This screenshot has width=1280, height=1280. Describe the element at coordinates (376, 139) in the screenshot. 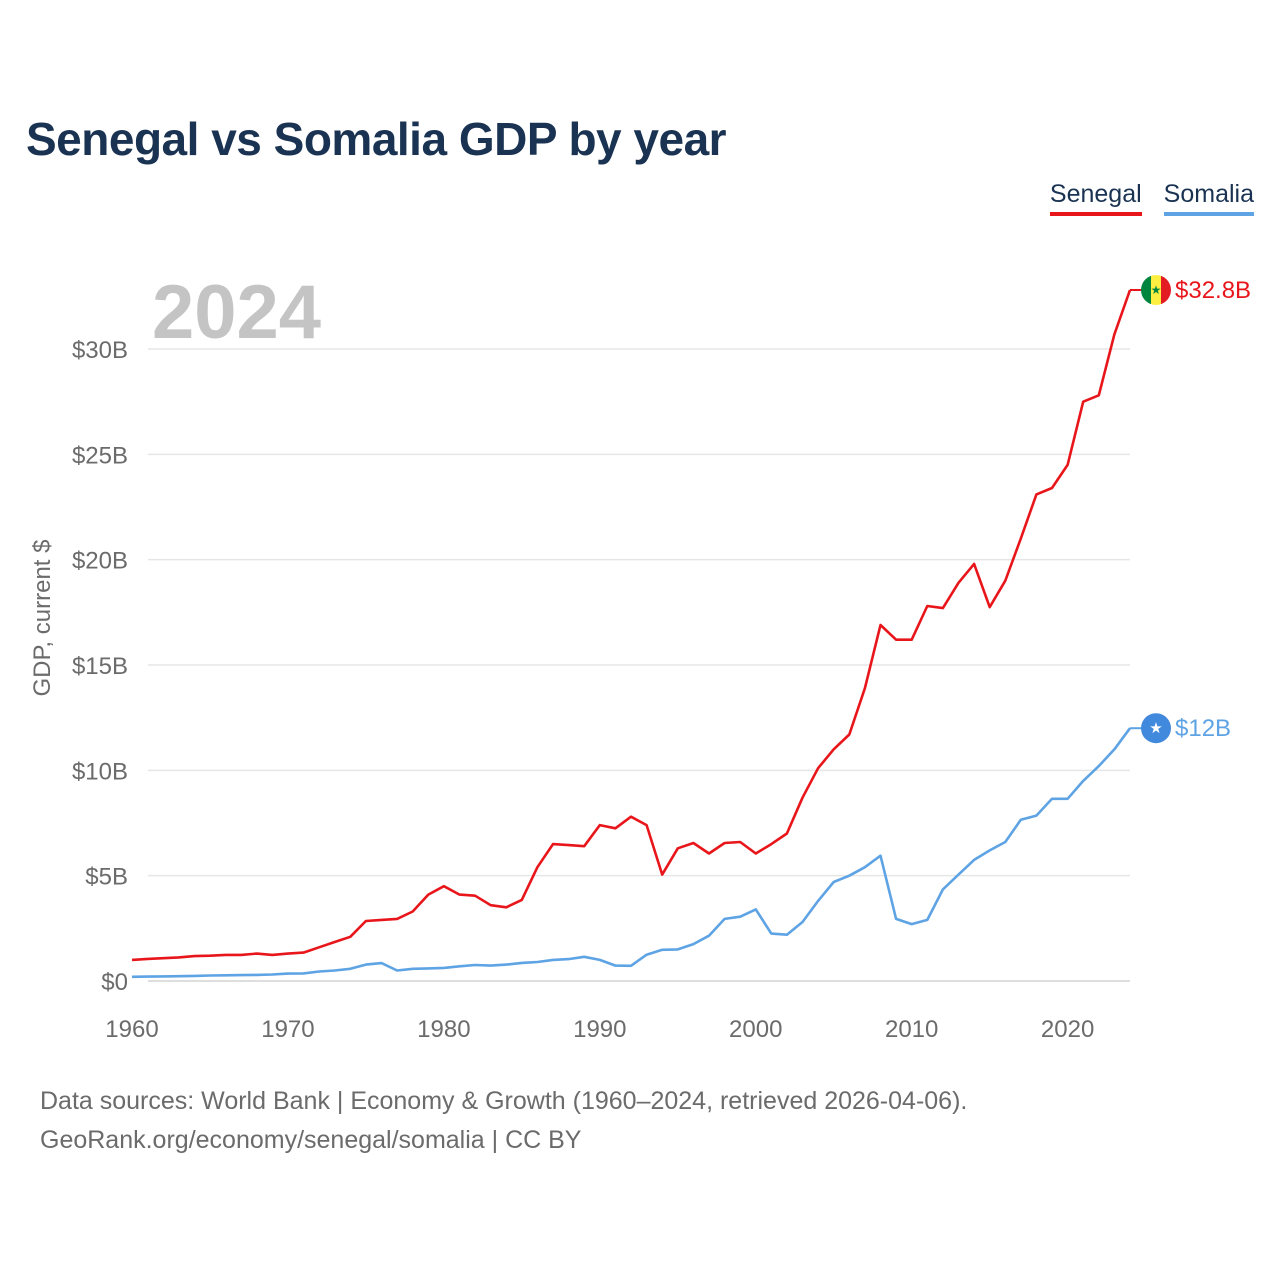

I see `chart-title: Senegal vs Somalia GDP by year` at that location.